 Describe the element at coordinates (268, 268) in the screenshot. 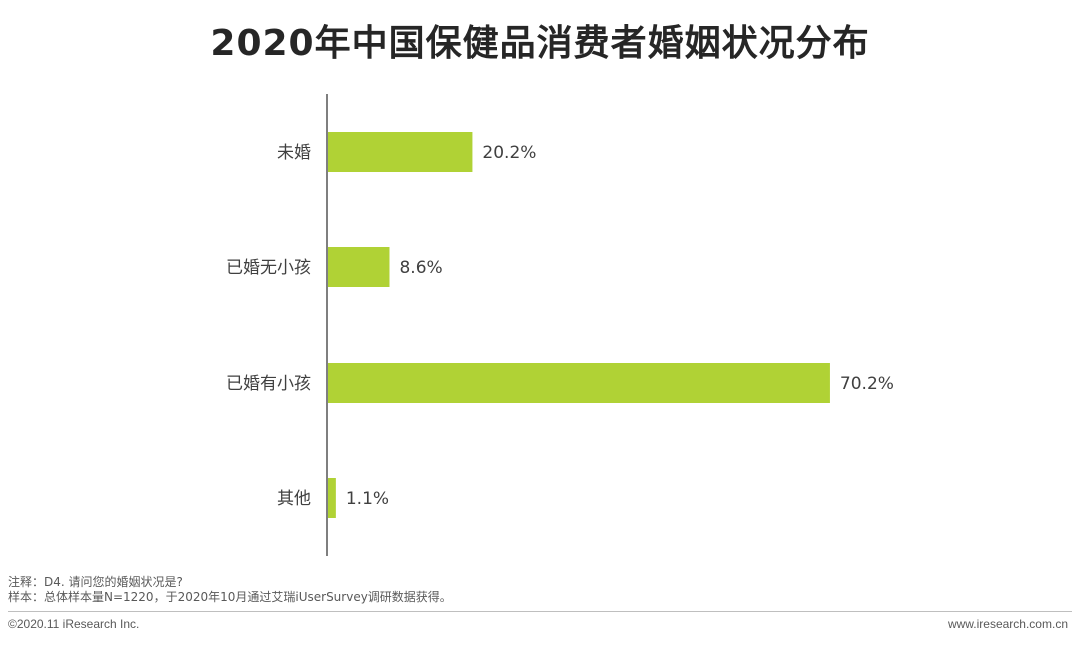

I see `category-label: 已婚无小孩` at that location.